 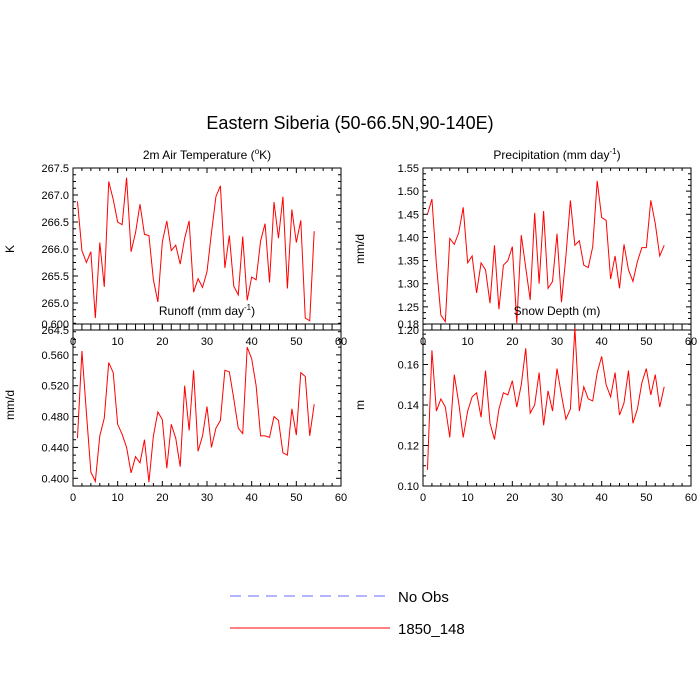 I want to click on panel-title: Snow Depth (m), so click(x=557, y=311).